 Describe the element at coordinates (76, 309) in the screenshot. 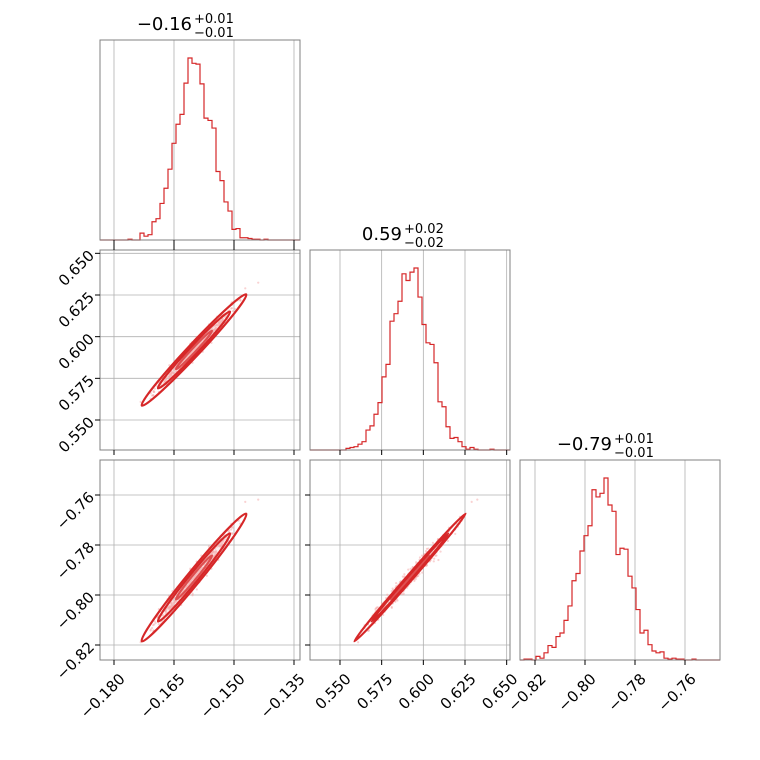

I see `ytick-label-1-3: 0.625` at that location.